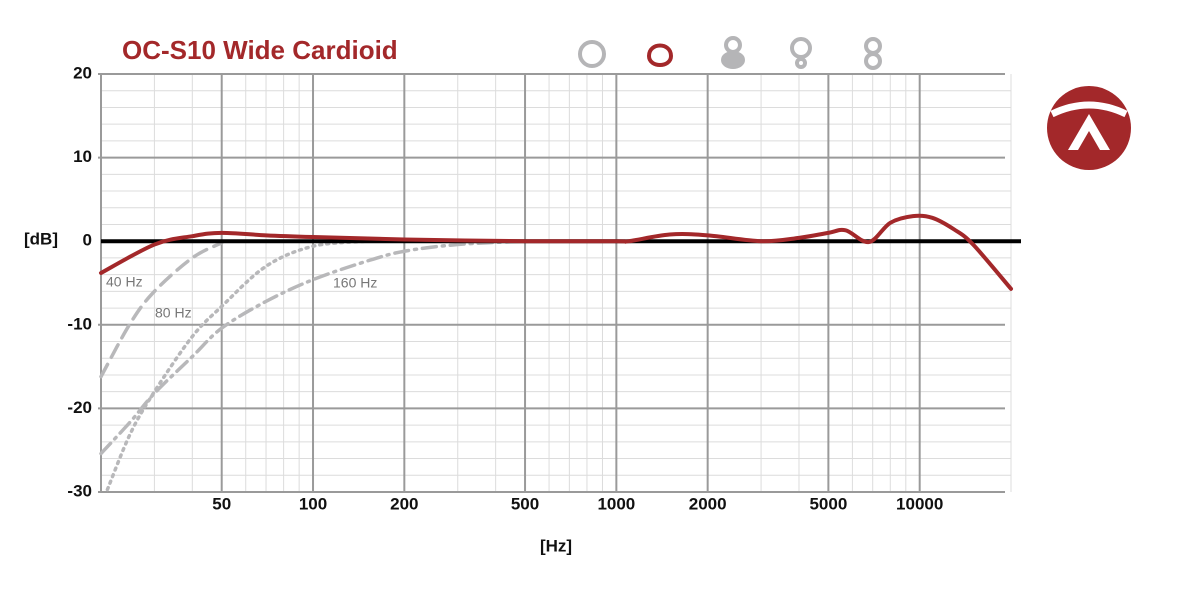  I want to click on logo-band, so click(1089, 109).